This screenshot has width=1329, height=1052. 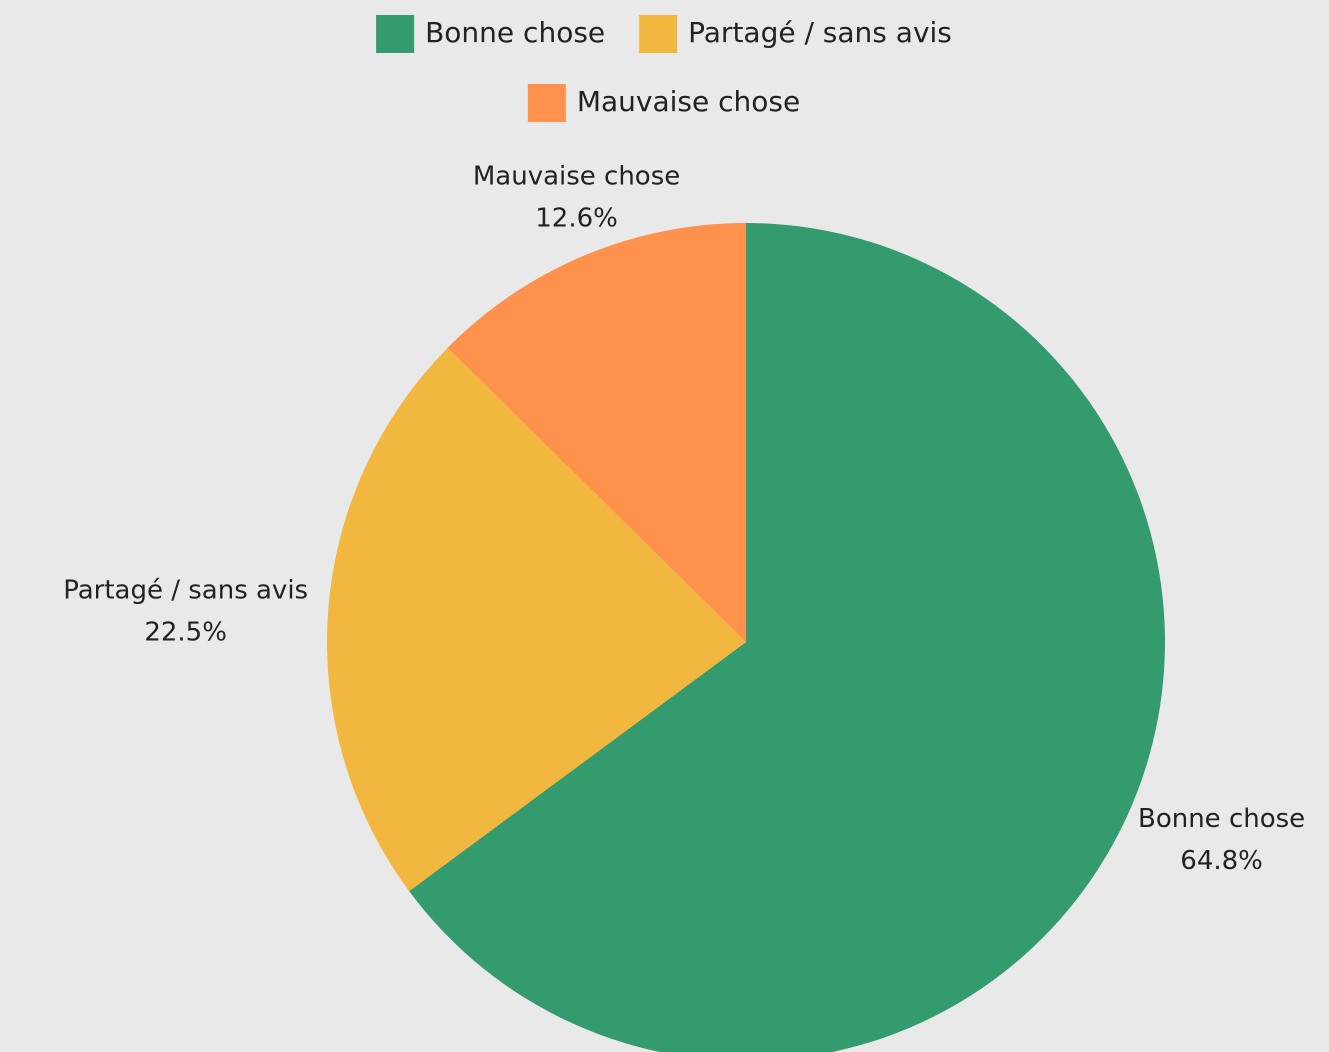 I want to click on slice-label: Bonne chose, so click(x=1221, y=819).